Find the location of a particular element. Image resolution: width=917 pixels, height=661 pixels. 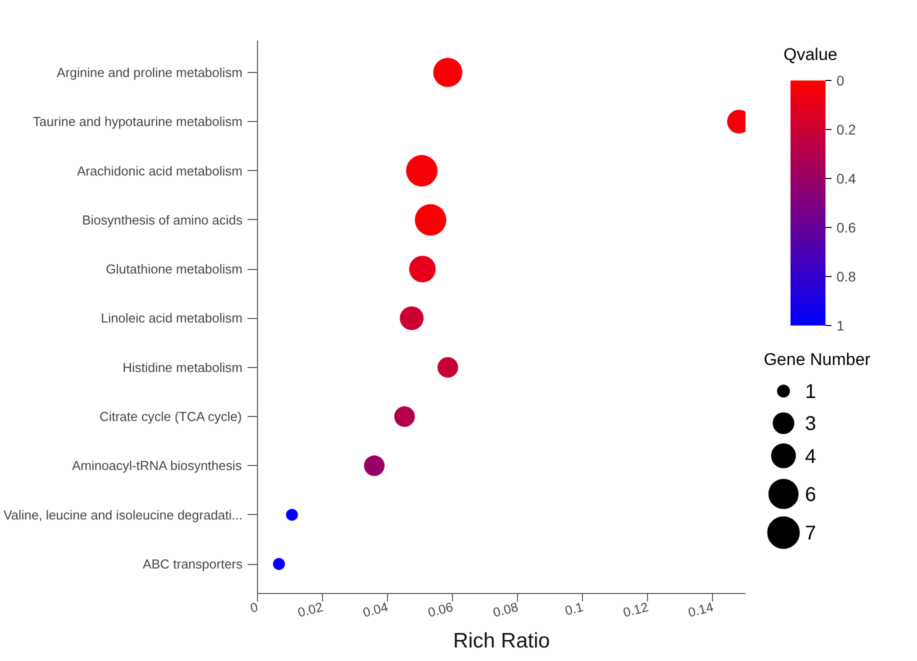

y-tick-label: Histidine metabolism is located at coordinates (182, 367).